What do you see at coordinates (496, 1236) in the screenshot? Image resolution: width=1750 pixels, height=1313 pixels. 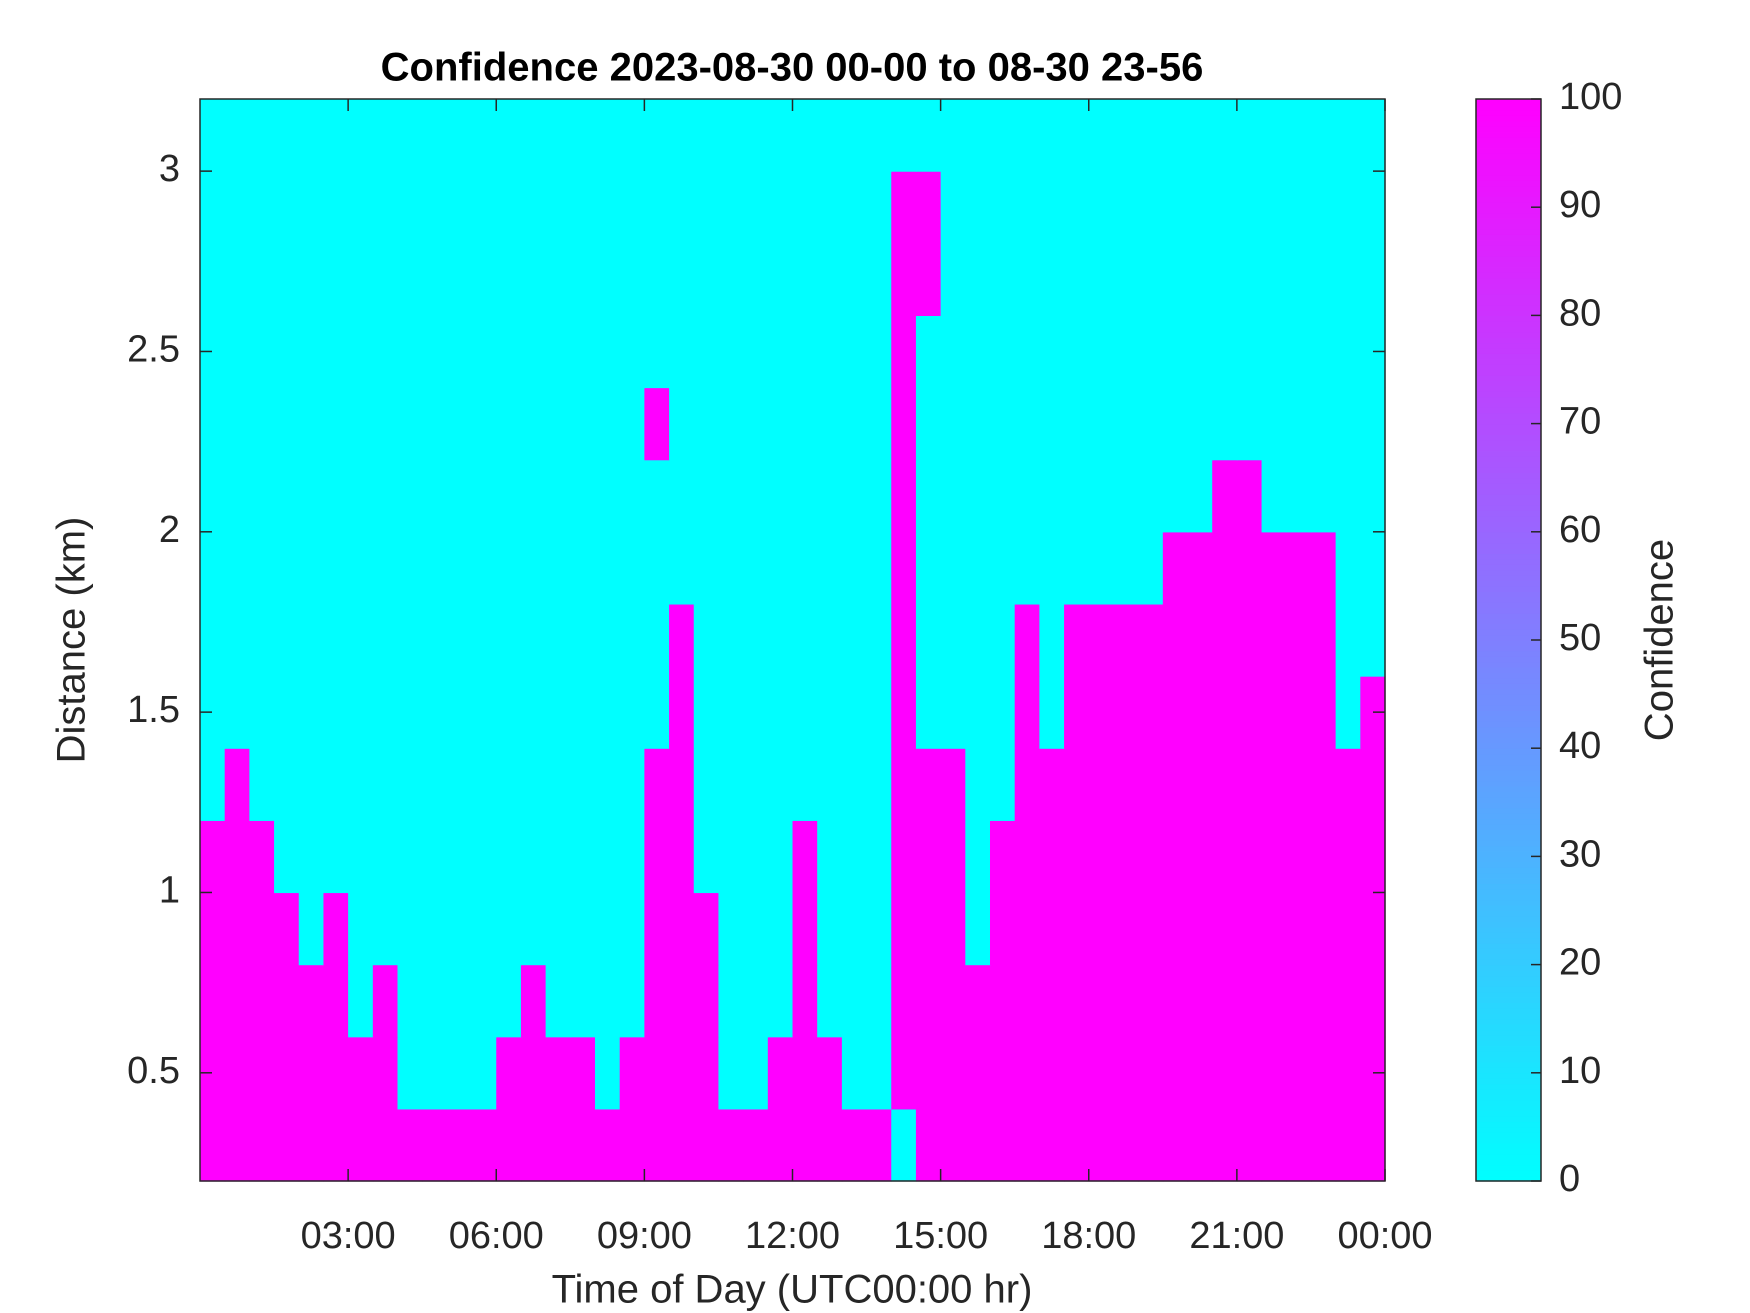 I see `x-tick-label: 06:00` at bounding box center [496, 1236].